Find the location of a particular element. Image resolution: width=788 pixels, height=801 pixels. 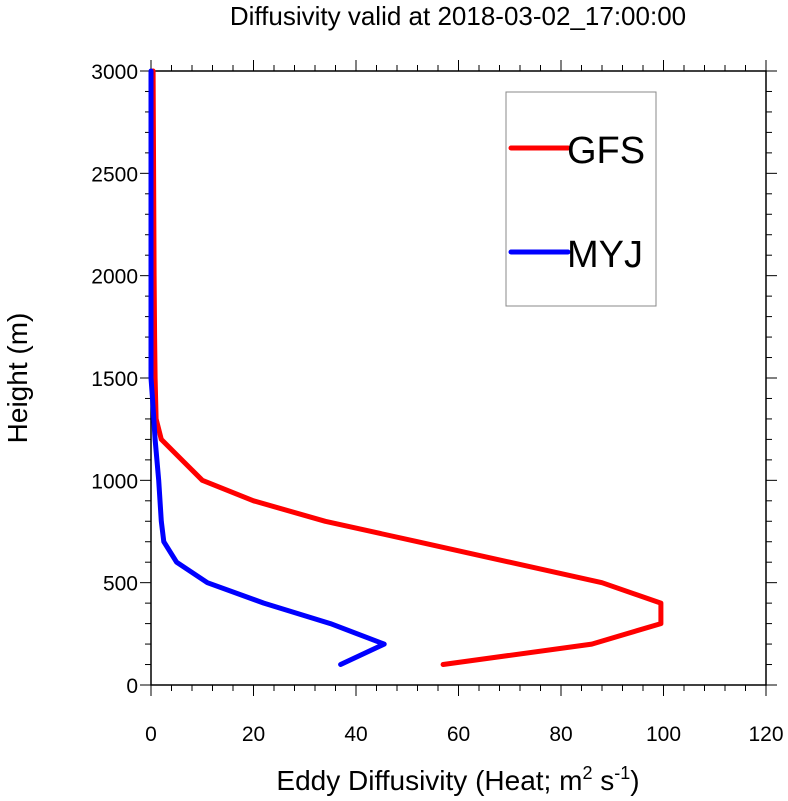

x-tick-label: 60 is located at coordinates (458, 734).